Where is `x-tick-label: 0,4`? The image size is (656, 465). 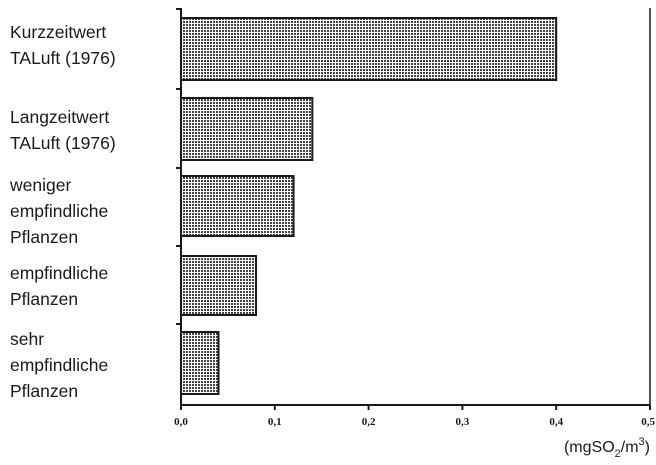 x-tick-label: 0,4 is located at coordinates (556, 422).